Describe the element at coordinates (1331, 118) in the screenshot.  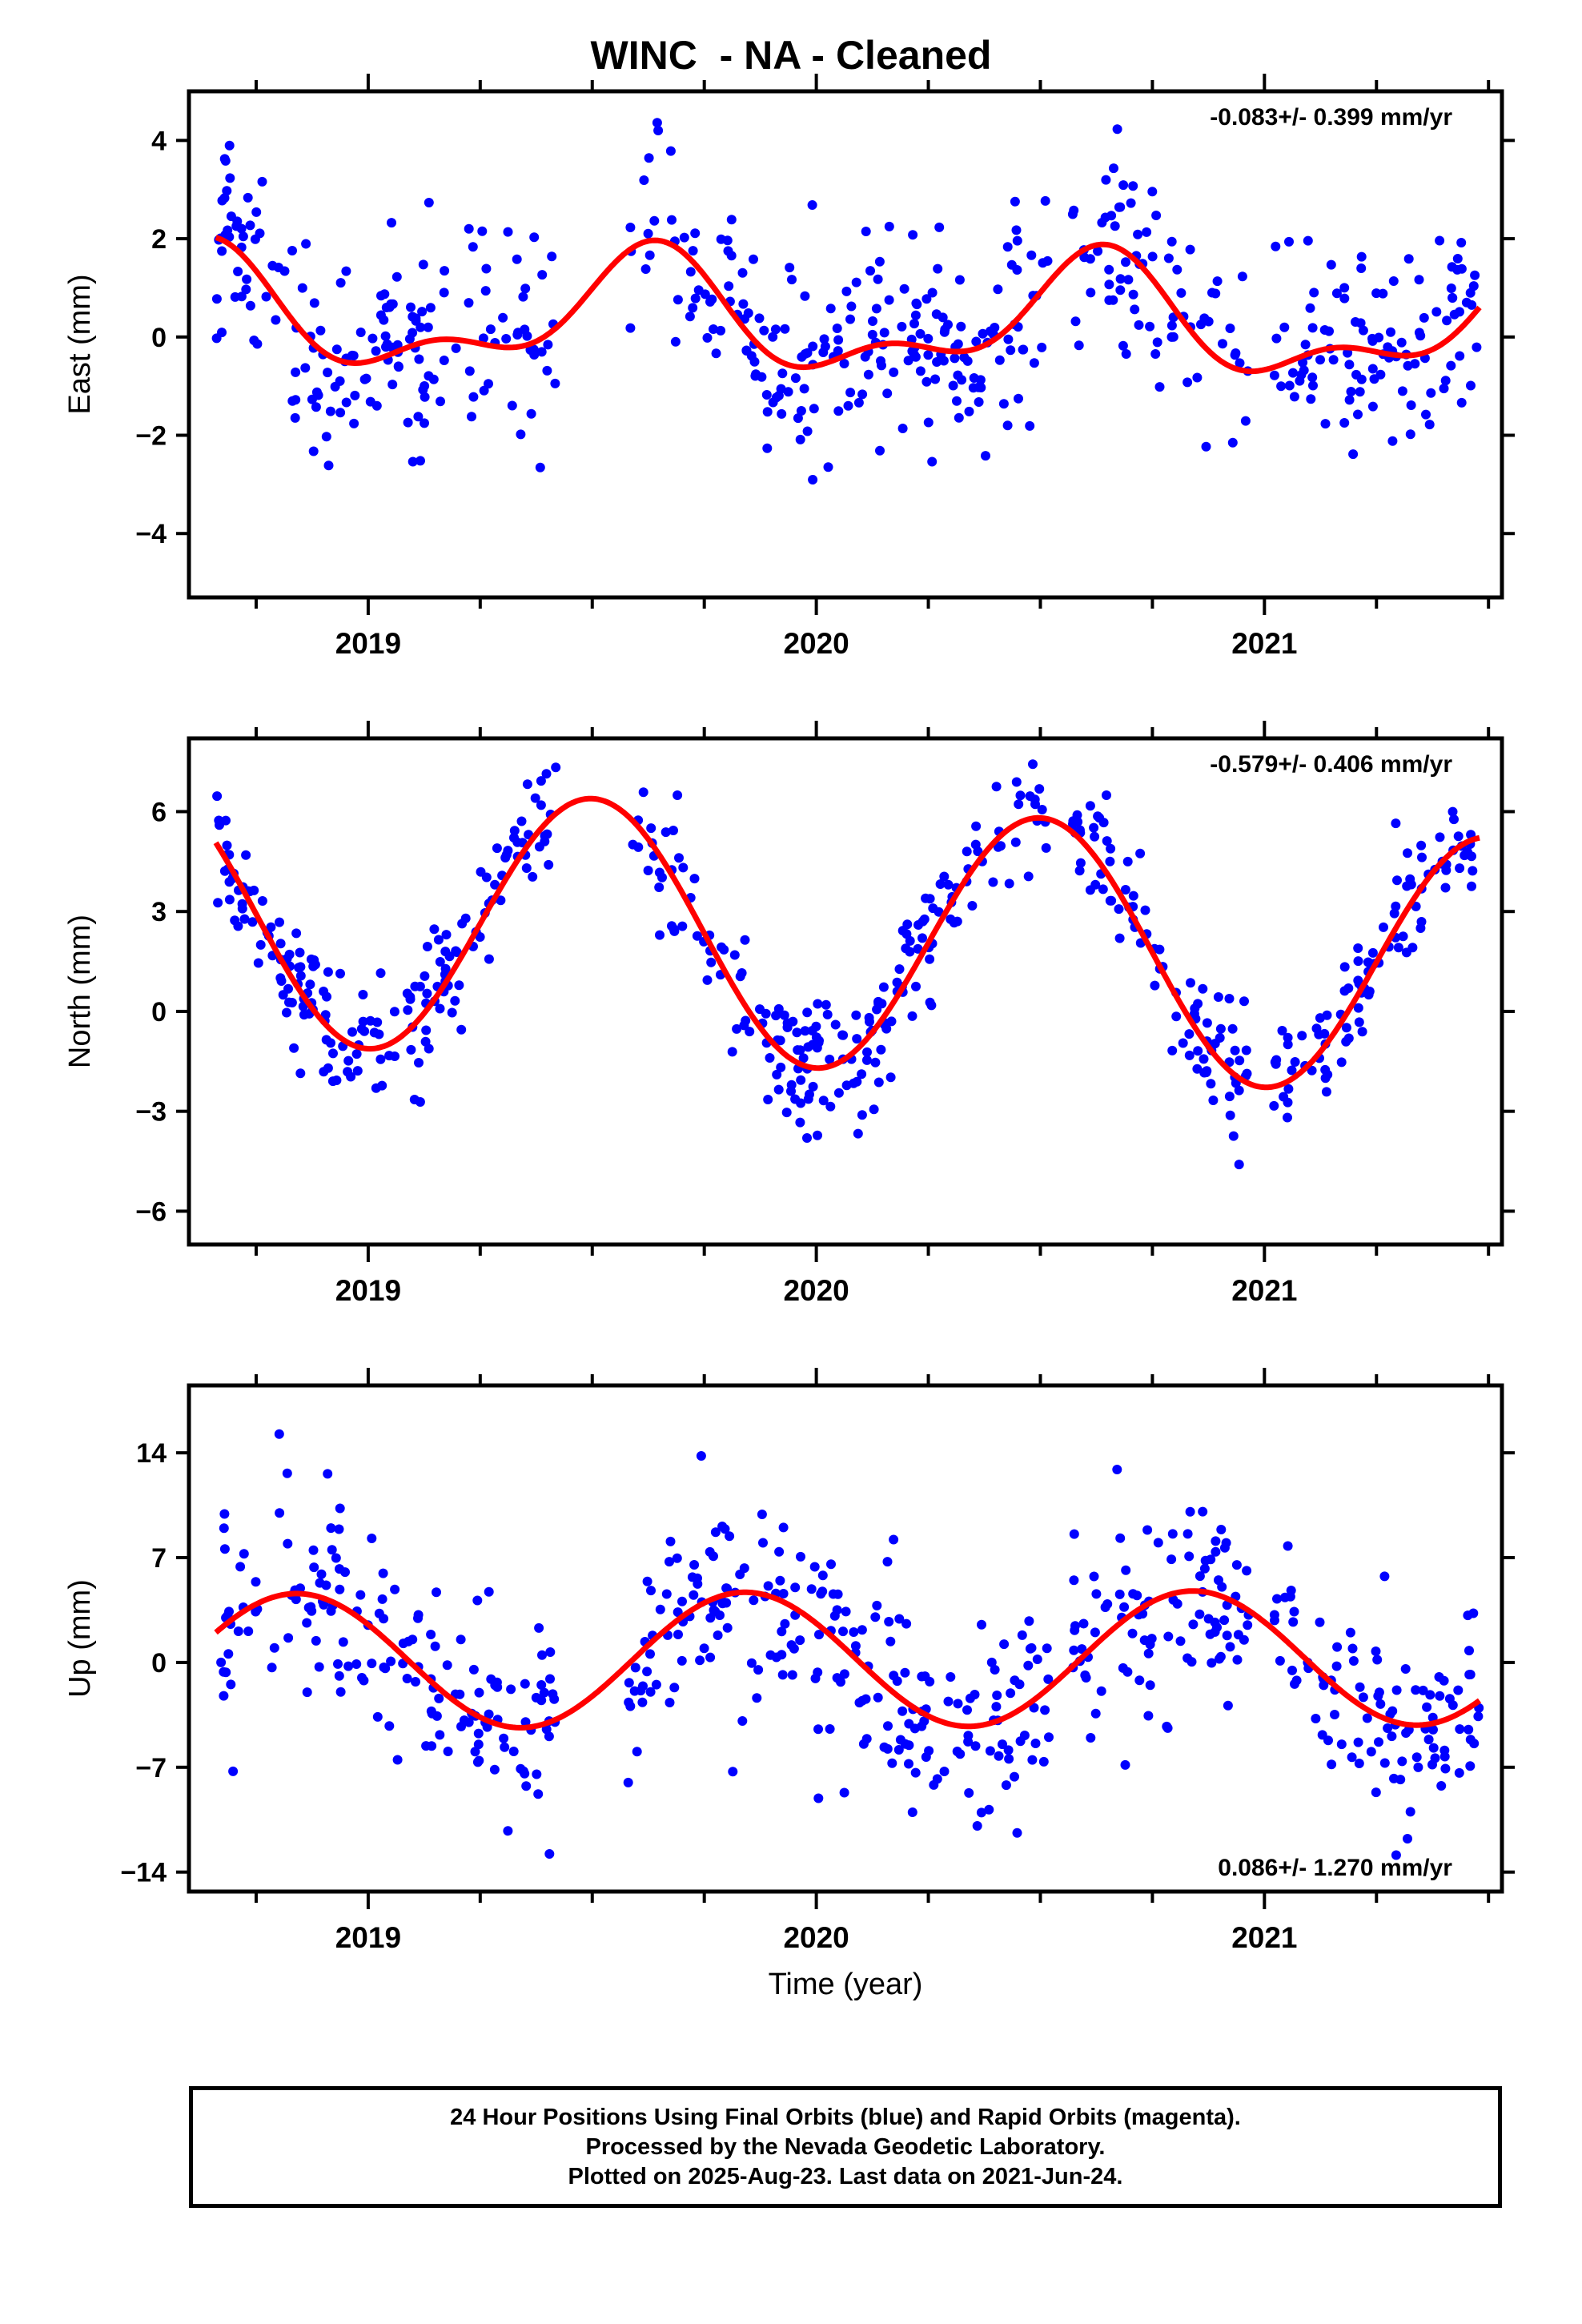
I see `east-rate-label: -0.083+/- 0.399 mm/yr` at that location.